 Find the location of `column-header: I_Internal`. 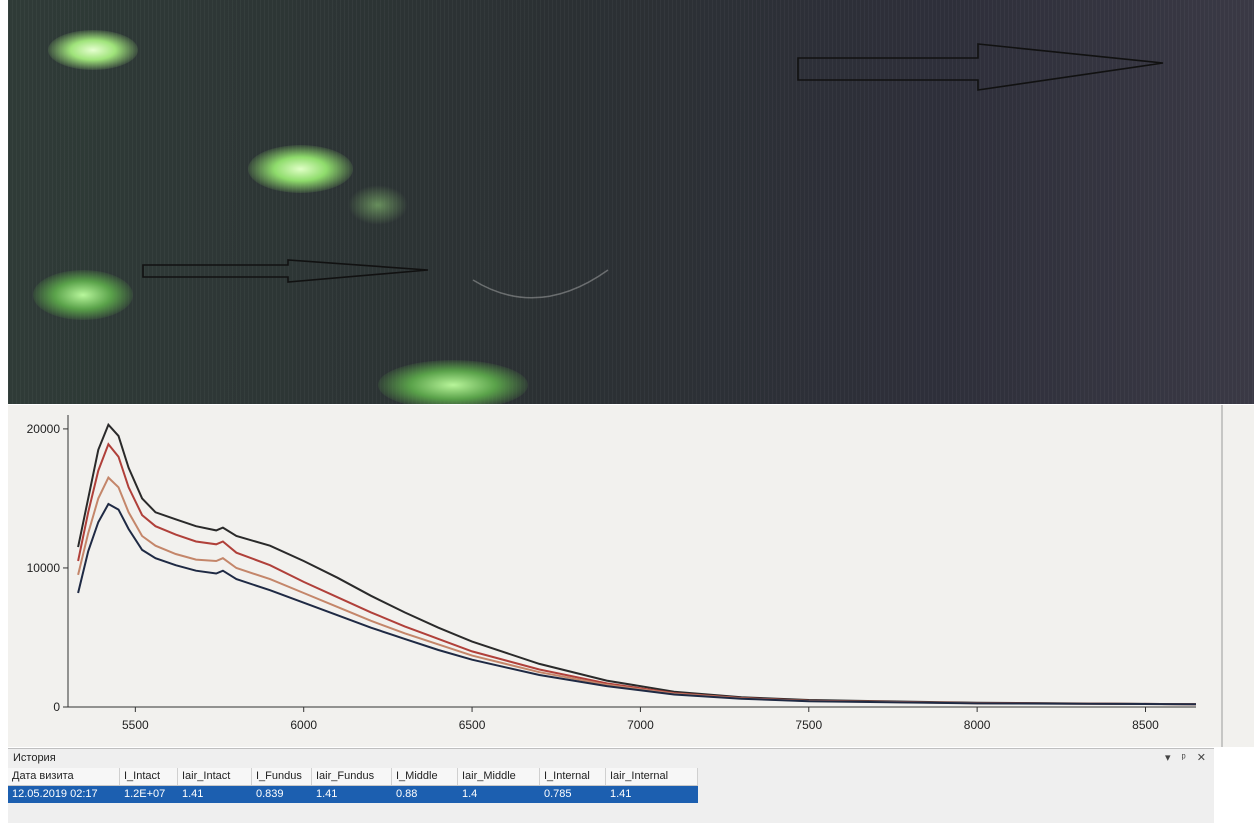

column-header: I_Internal is located at coordinates (573, 776).